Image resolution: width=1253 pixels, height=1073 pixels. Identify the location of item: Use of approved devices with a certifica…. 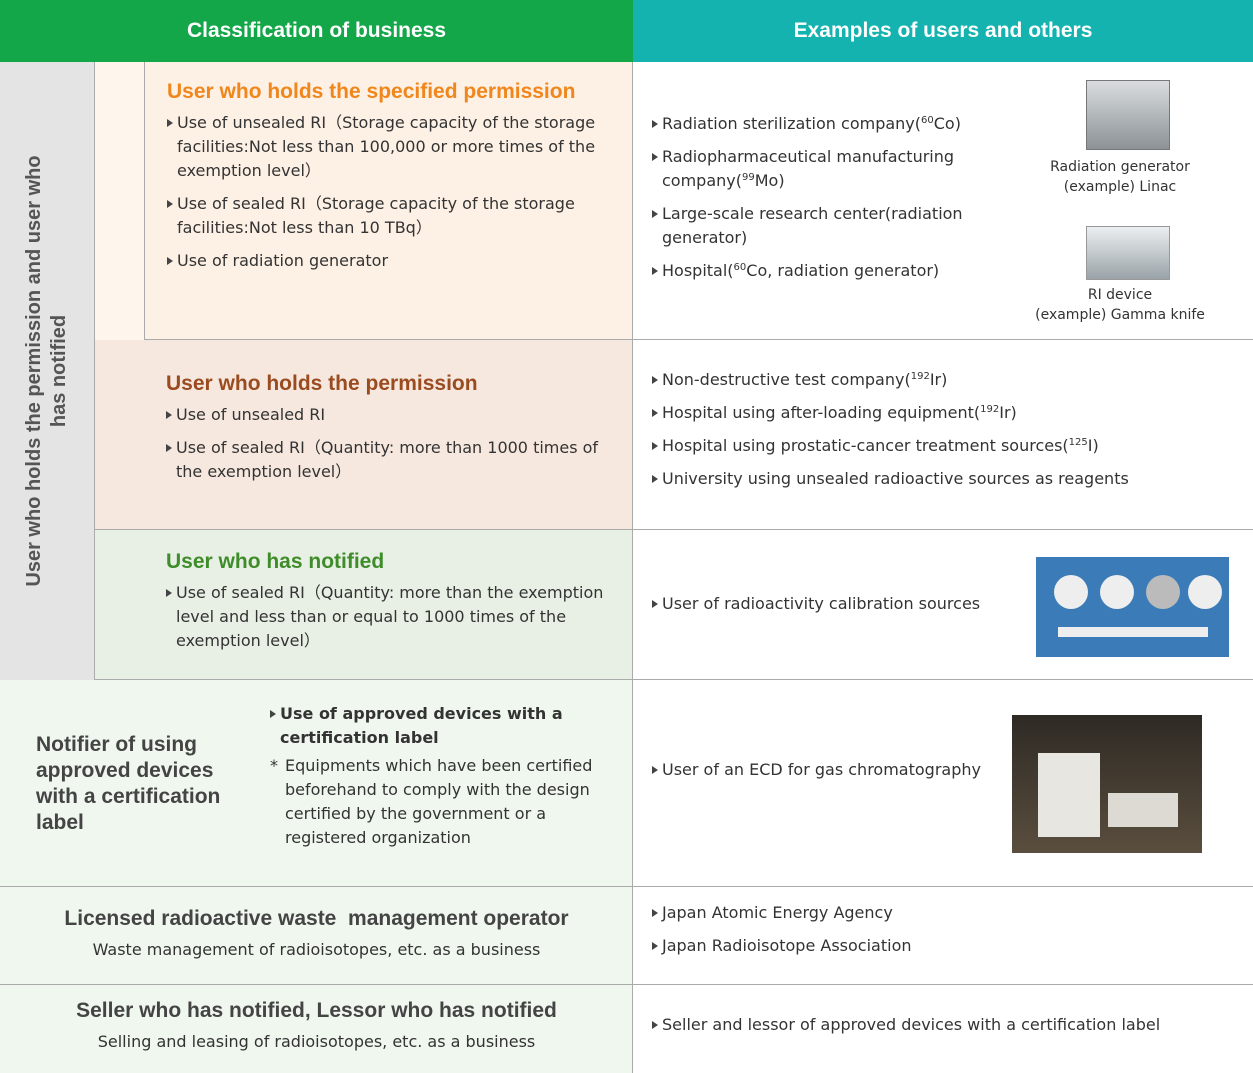
(442, 726).